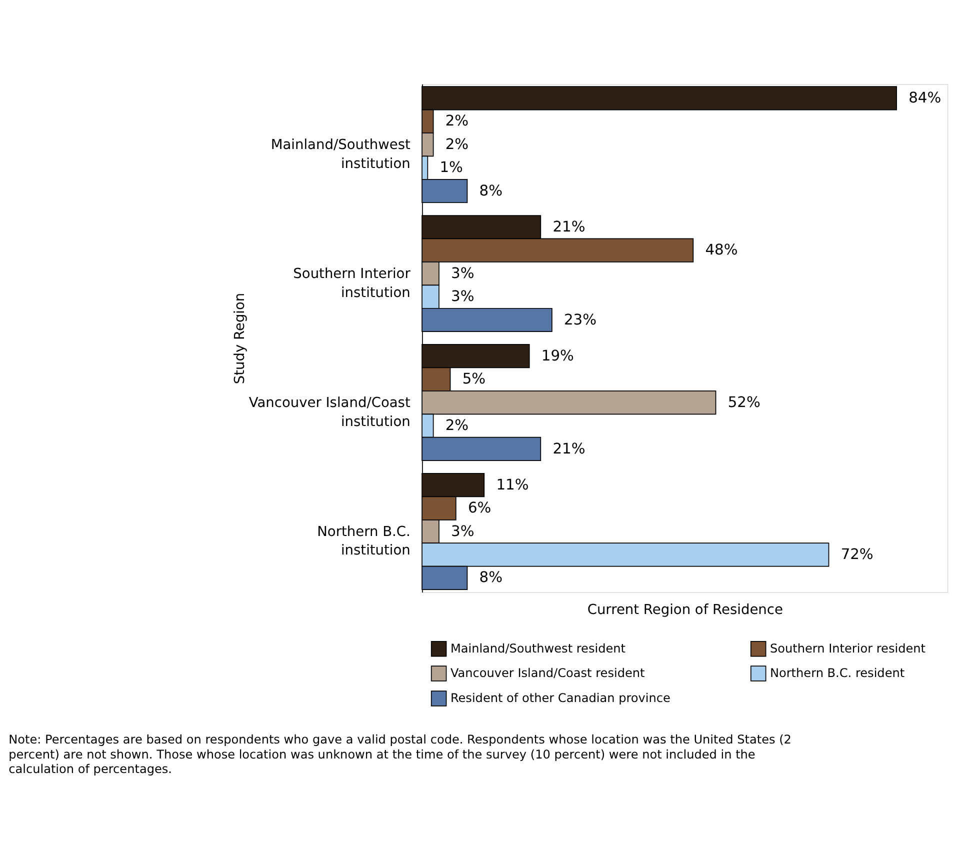 The image size is (956, 851). Describe the element at coordinates (512, 485) in the screenshot. I see `data-label: 11%` at that location.